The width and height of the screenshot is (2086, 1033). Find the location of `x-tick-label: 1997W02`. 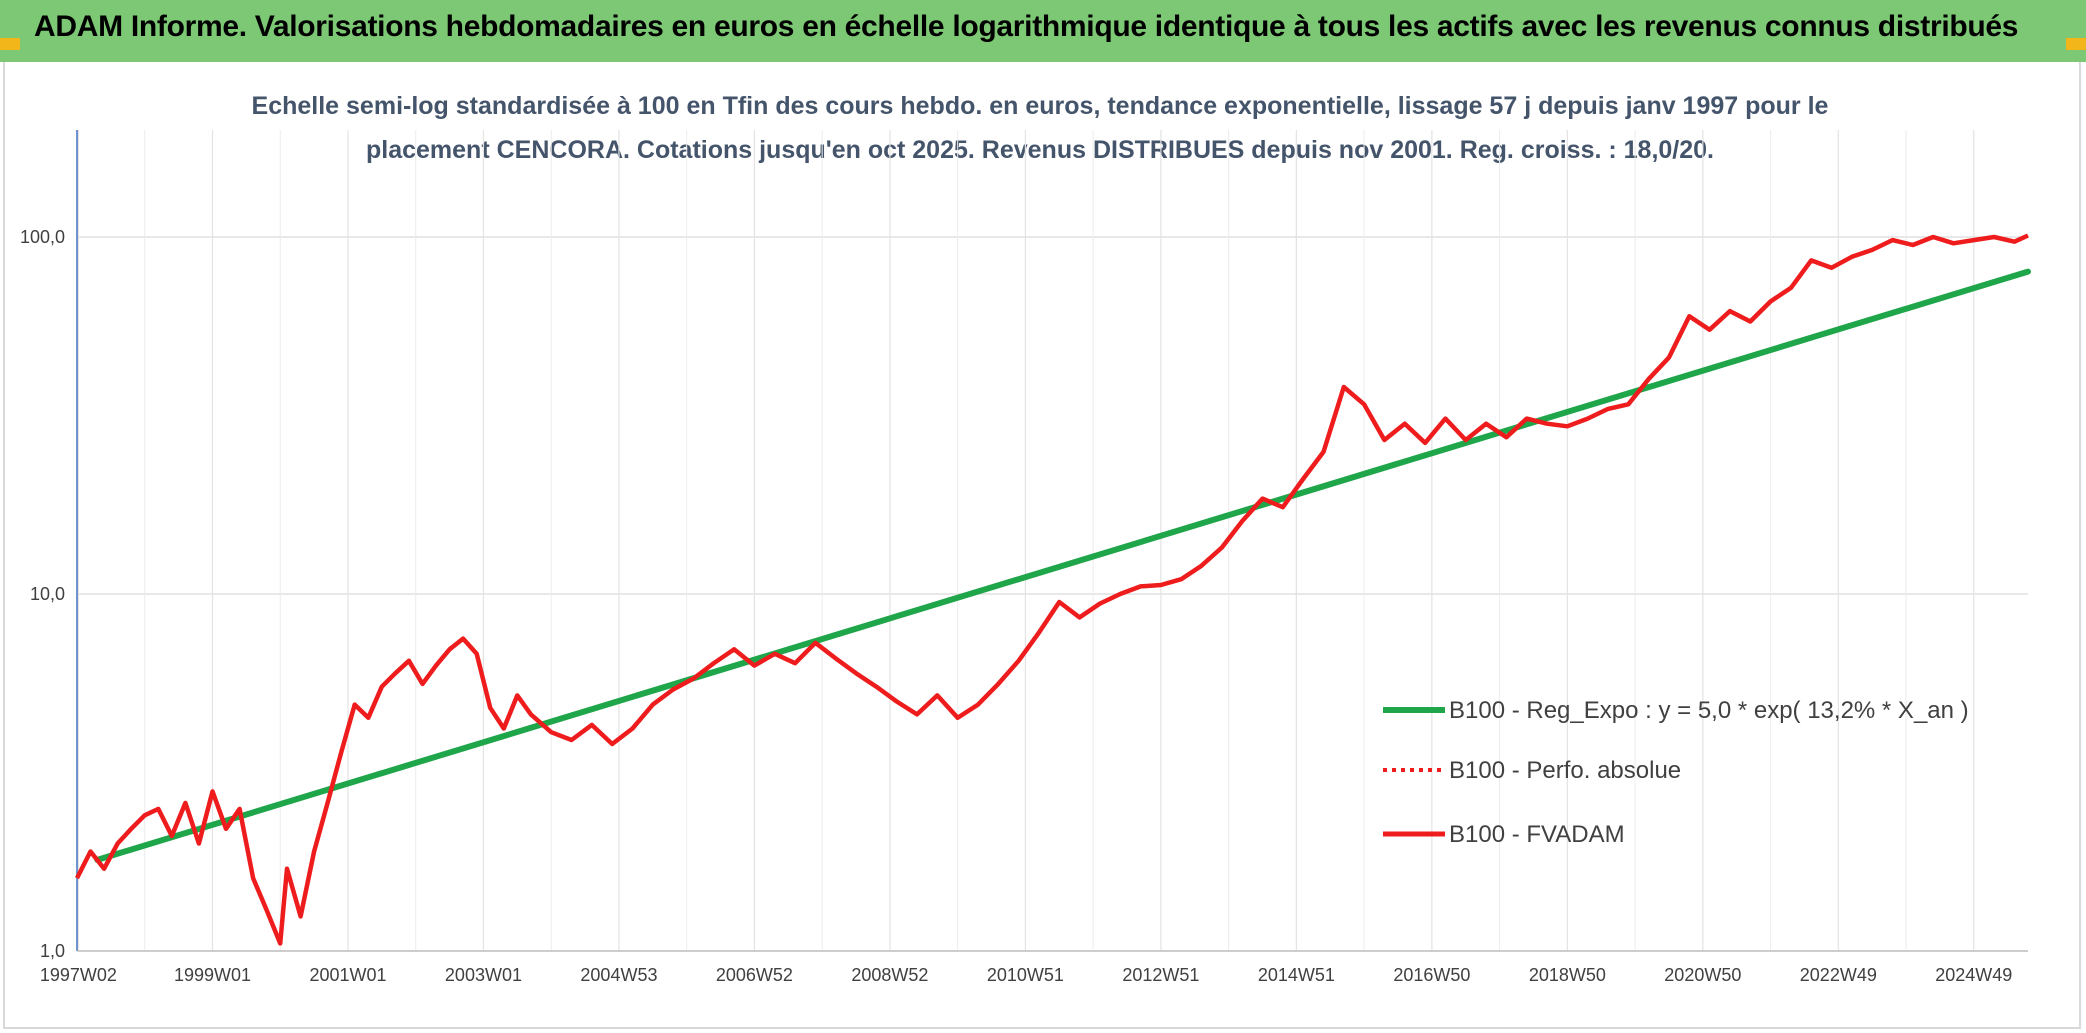

x-tick-label: 1997W02 is located at coordinates (78, 975).